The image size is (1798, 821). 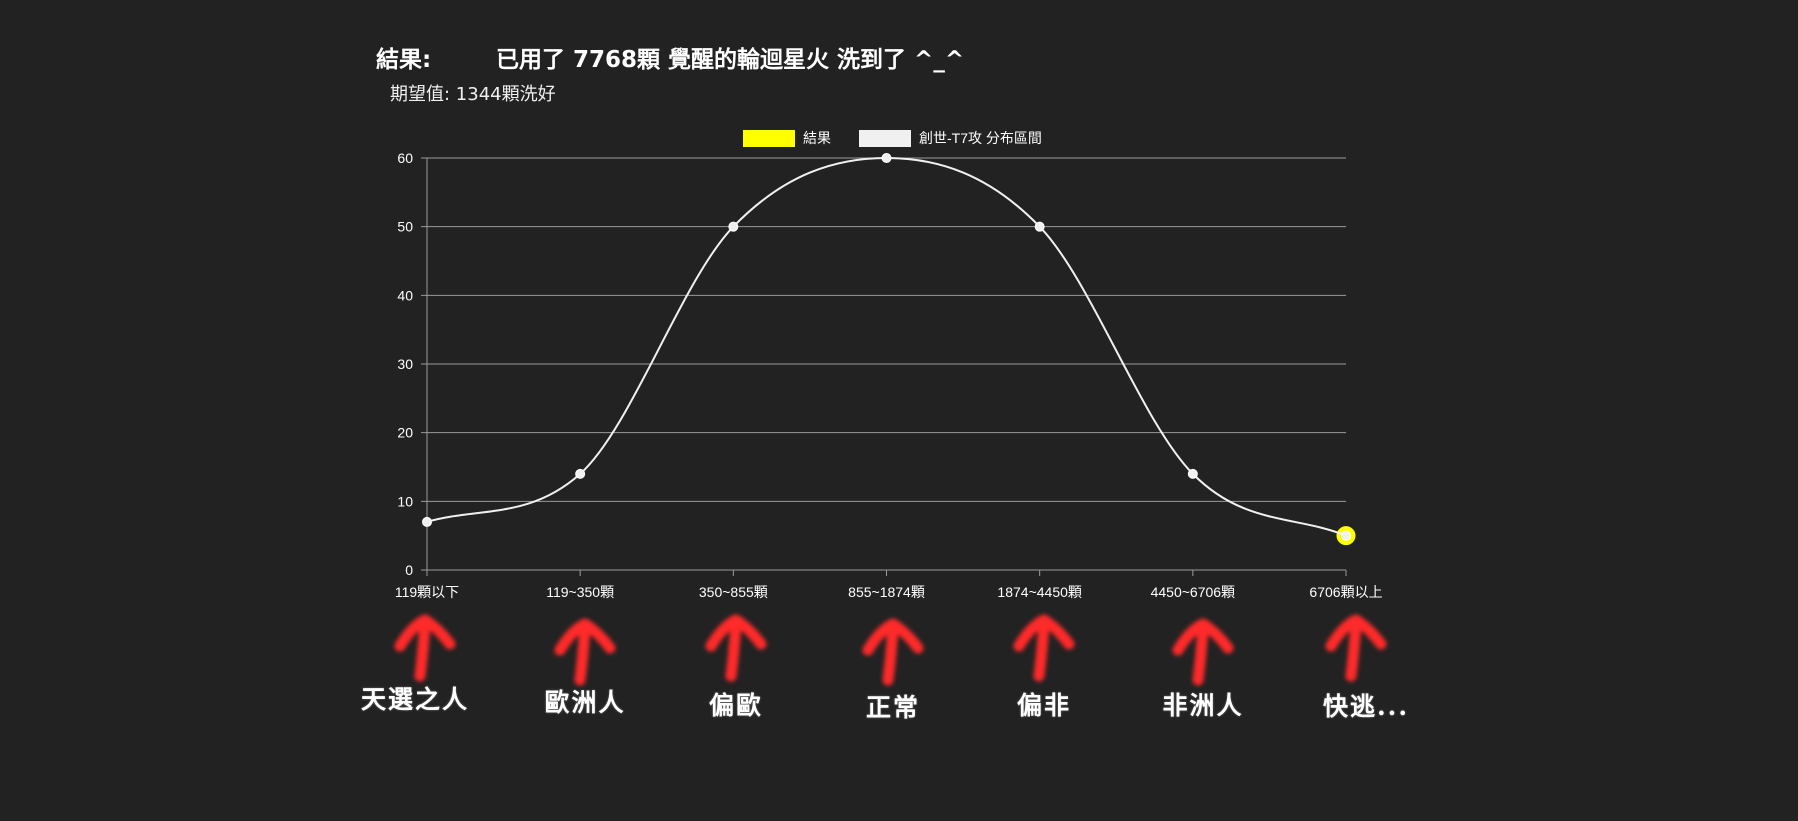 I want to click on rating-label: 偏歐, so click(x=736, y=705).